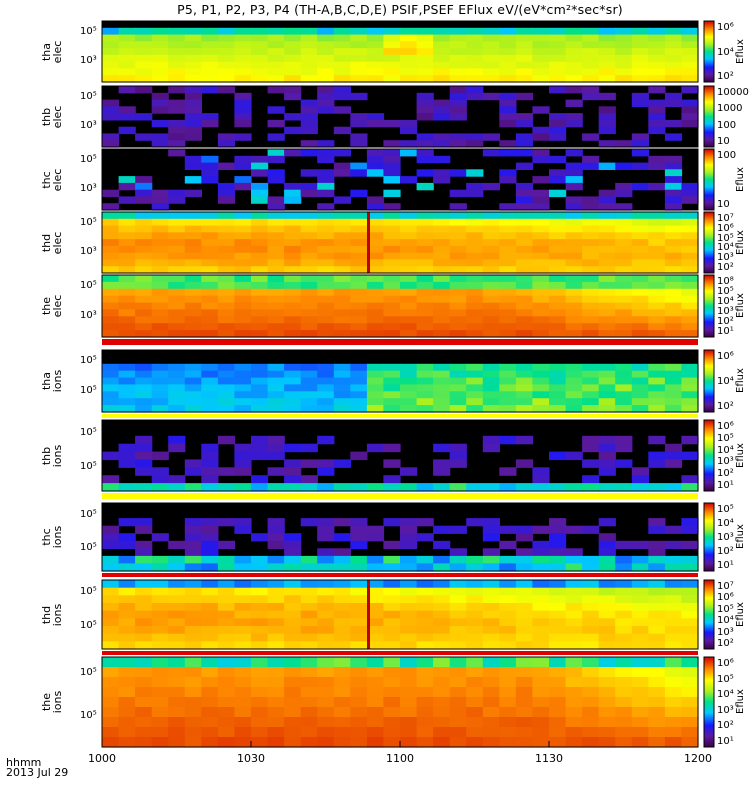 The height and width of the screenshot is (800, 750). I want to click on x-tick-label: 1000, so click(102, 758).